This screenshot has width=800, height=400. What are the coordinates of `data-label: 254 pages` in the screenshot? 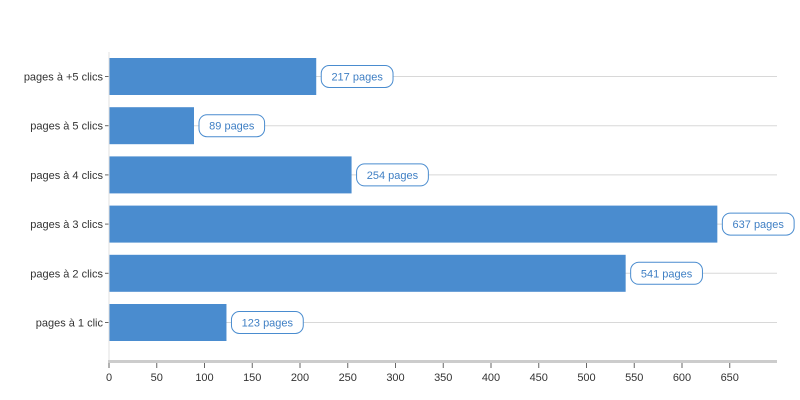 It's located at (392, 175).